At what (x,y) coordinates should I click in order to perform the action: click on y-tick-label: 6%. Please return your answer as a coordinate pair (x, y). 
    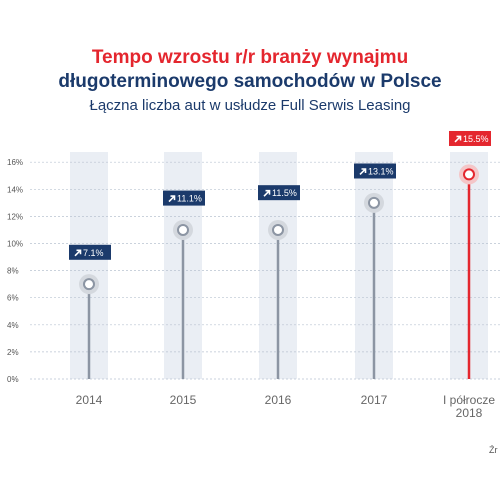
    Looking at the image, I should click on (13, 298).